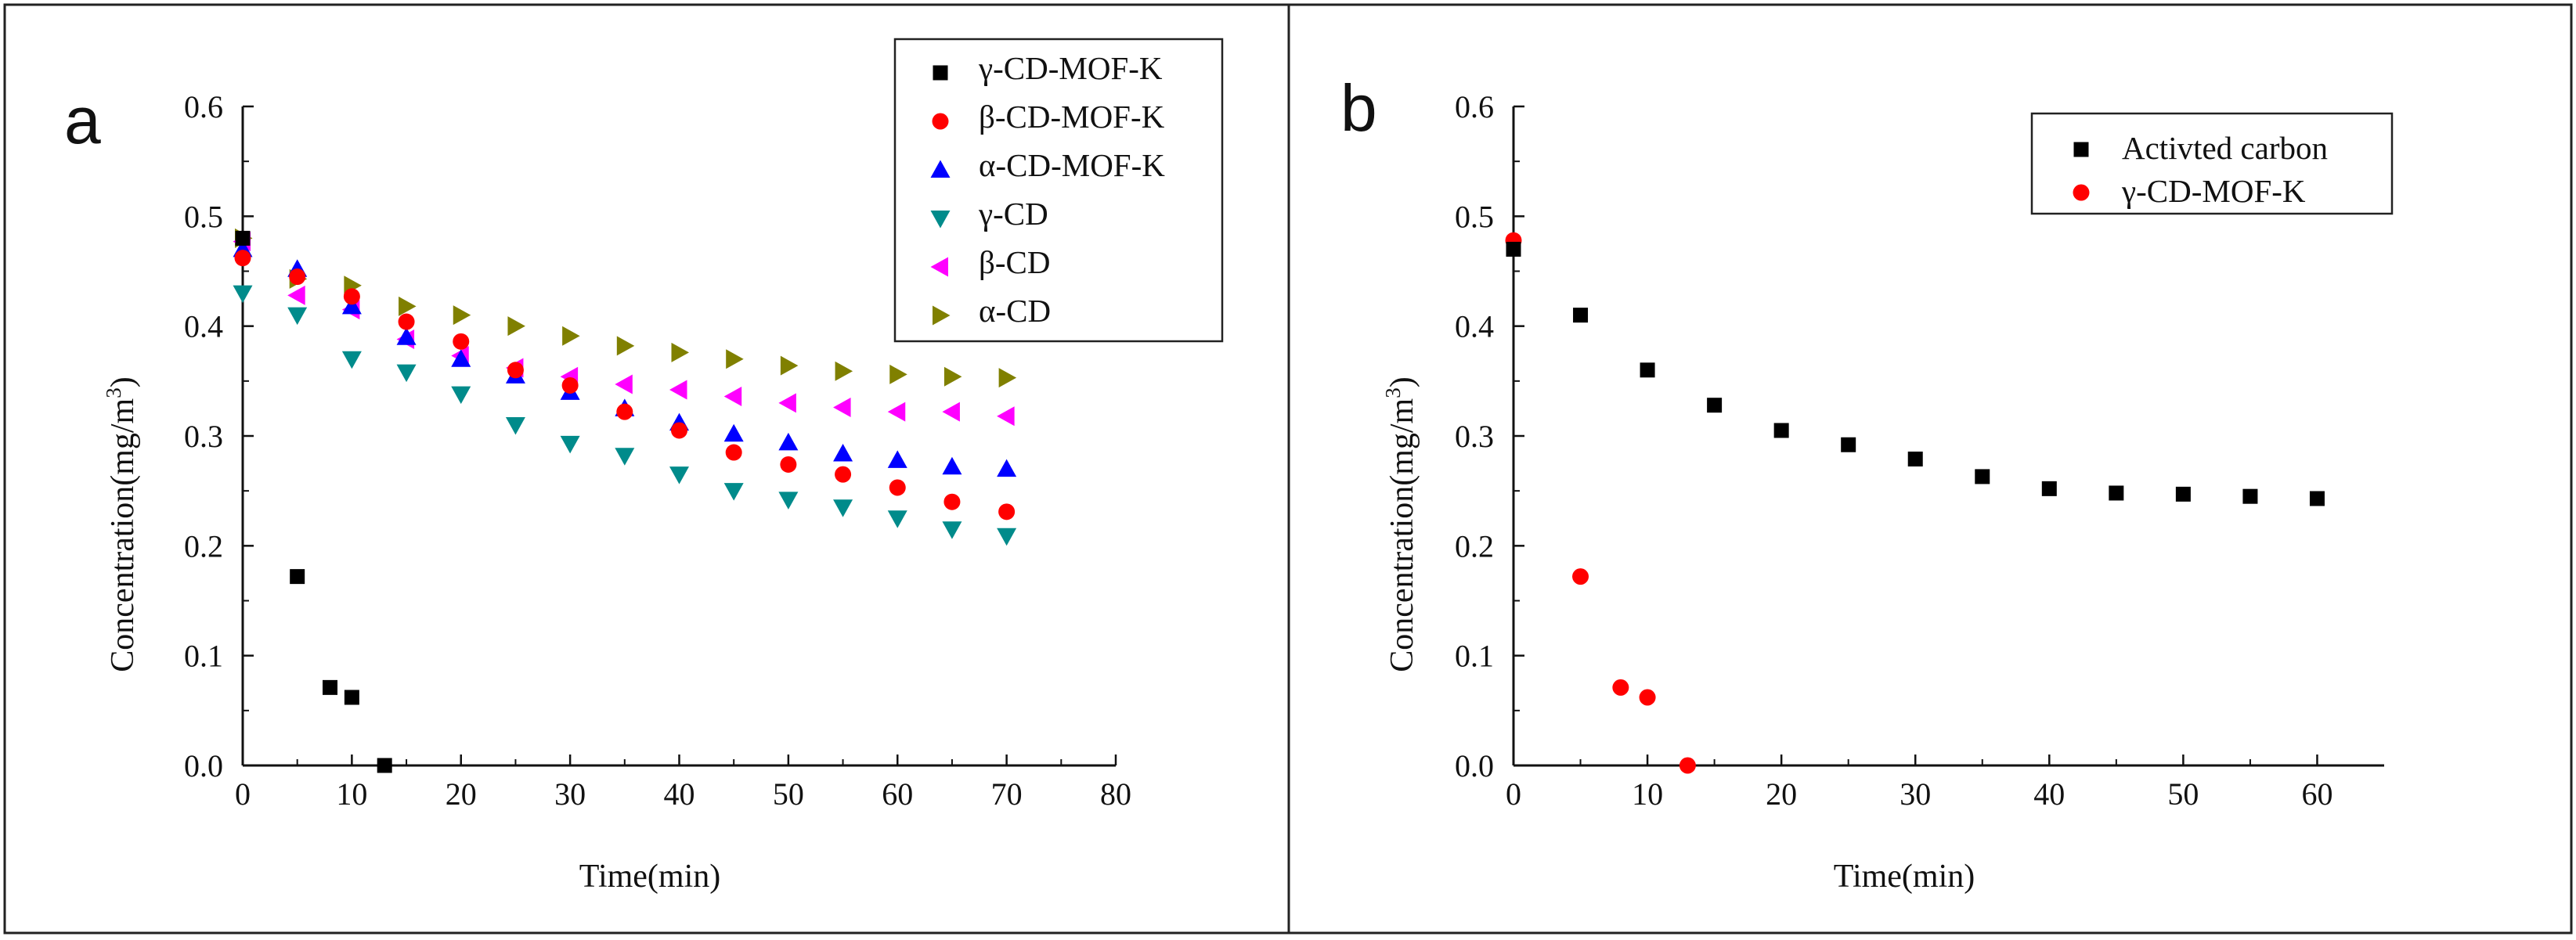 The height and width of the screenshot is (940, 2576). I want to click on panel-b-x-tick-label: 60, so click(2316, 794).